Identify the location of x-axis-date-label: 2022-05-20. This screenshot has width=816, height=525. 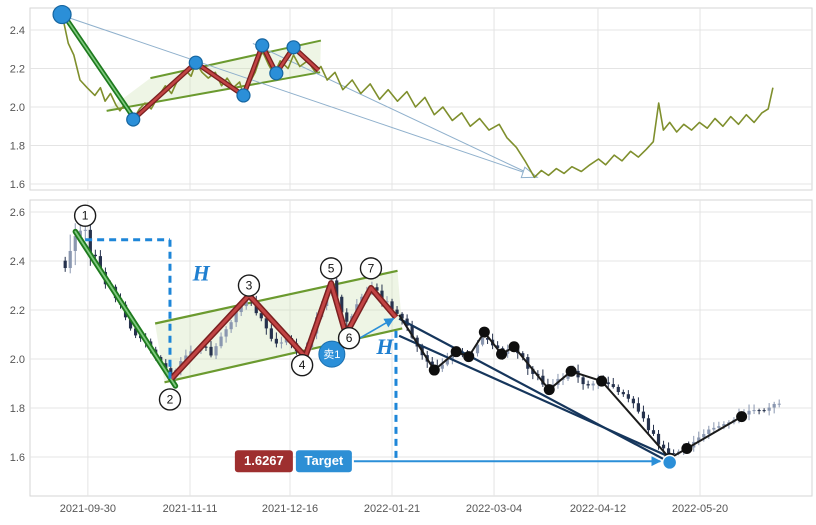
(700, 509).